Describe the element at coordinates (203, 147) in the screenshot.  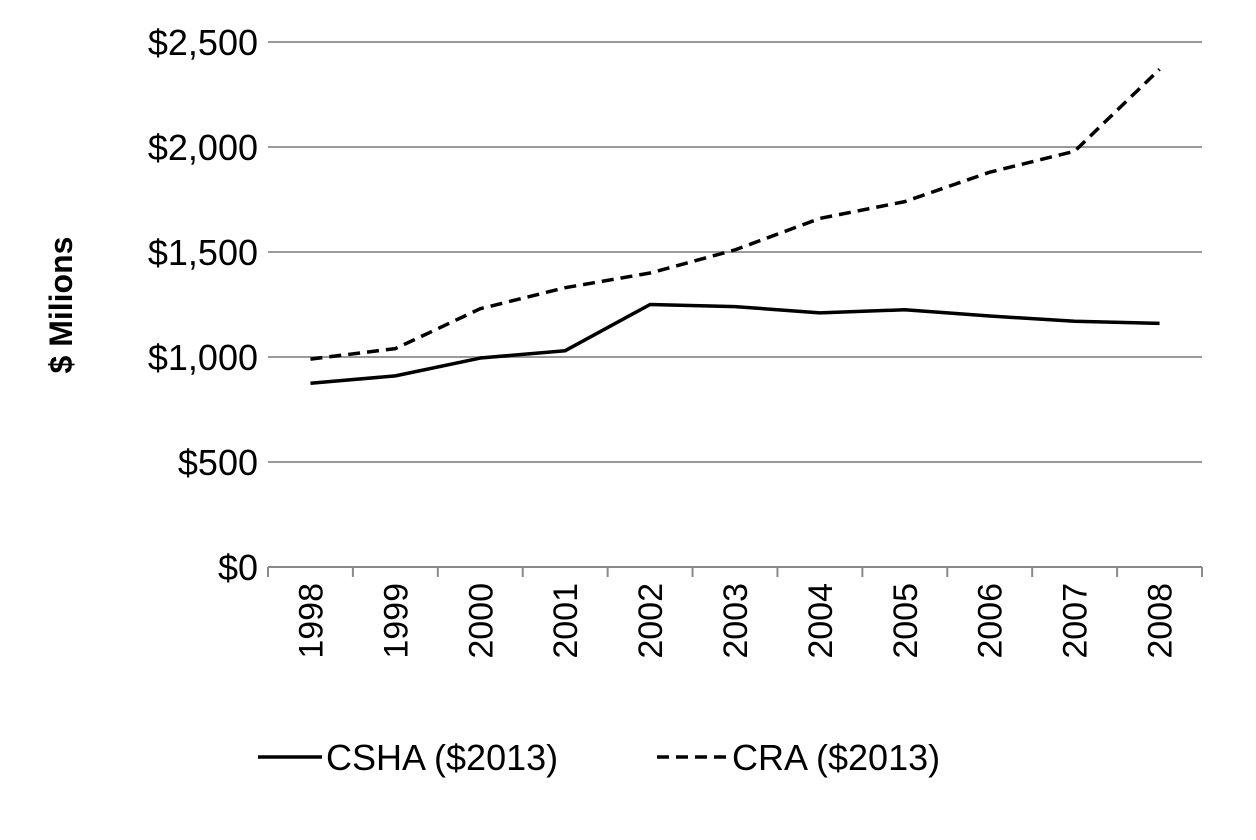
I see `y-tick-label: $2,000` at that location.